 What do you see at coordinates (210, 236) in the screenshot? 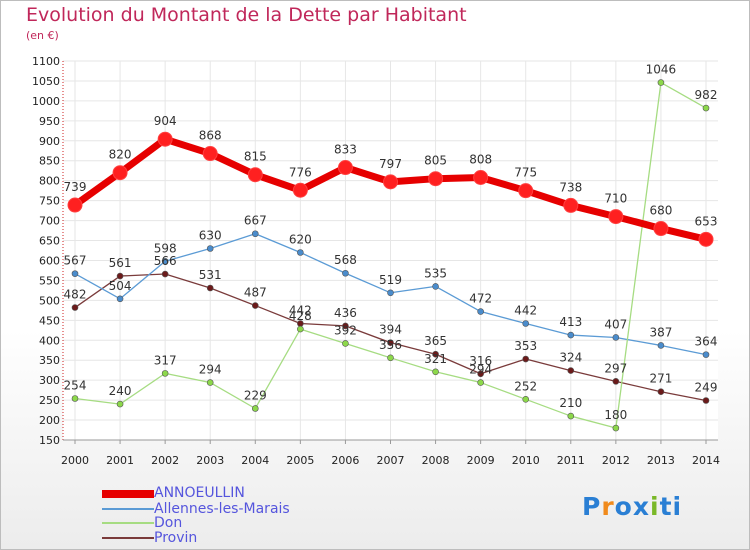
I see `data-label: 630` at bounding box center [210, 236].